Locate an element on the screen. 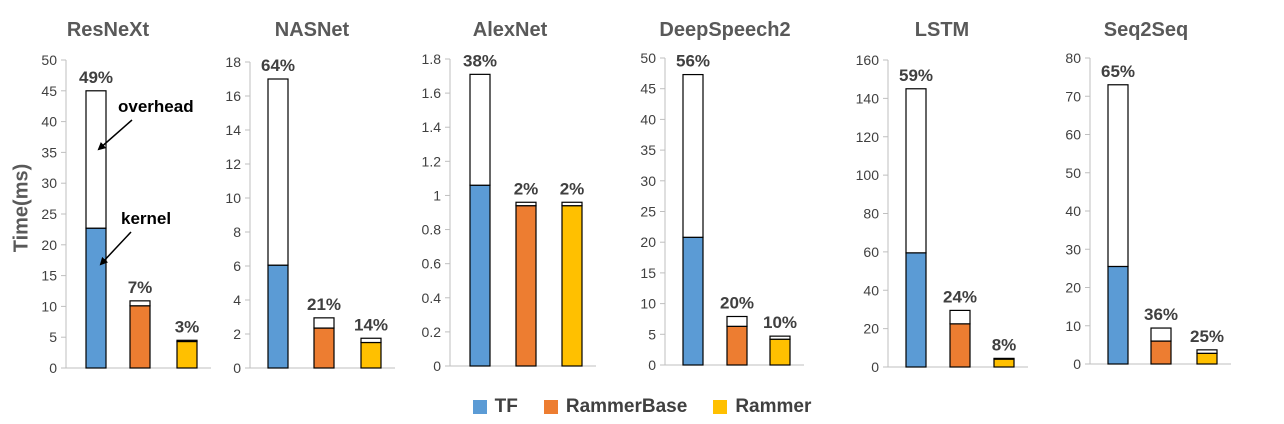 The height and width of the screenshot is (424, 1284). data-label-tf: 64% is located at coordinates (278, 65).